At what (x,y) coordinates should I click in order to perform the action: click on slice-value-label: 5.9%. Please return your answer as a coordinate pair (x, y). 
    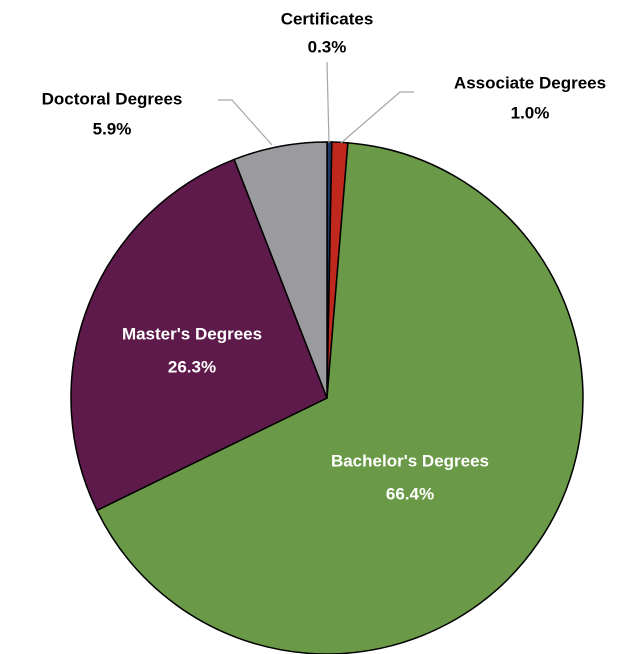
    Looking at the image, I should click on (112, 128).